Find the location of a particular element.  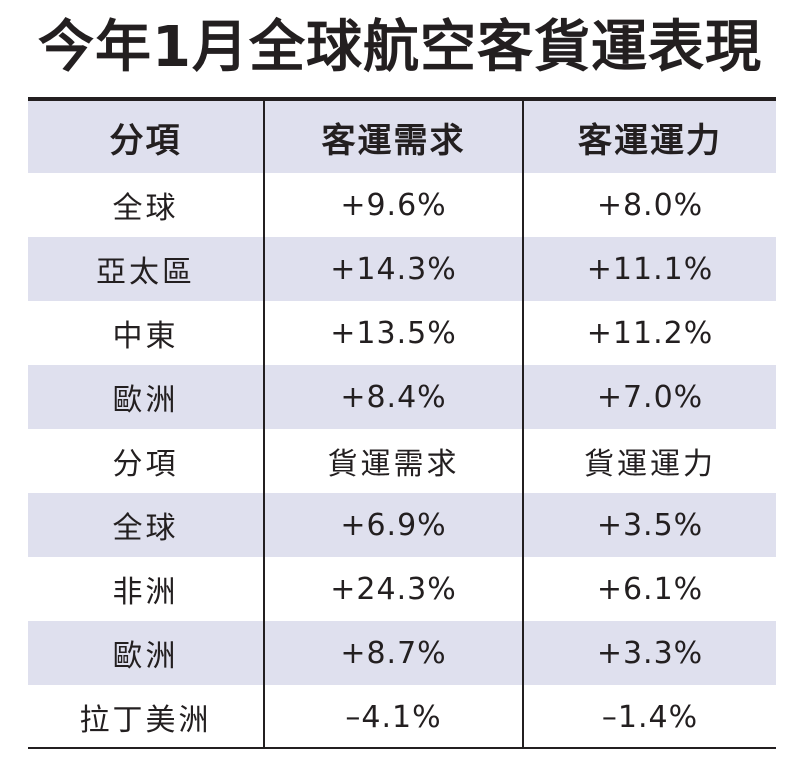

table-cell: +11.1% is located at coordinates (649, 269).